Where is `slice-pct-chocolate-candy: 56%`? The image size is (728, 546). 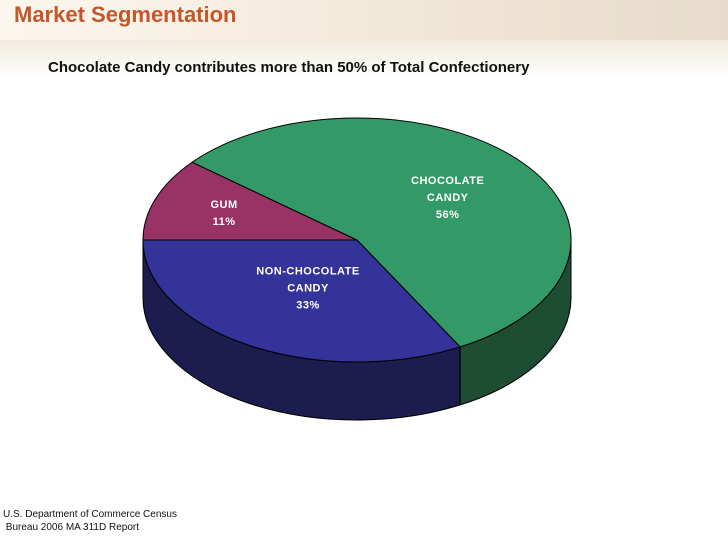 slice-pct-chocolate-candy: 56% is located at coordinates (448, 215).